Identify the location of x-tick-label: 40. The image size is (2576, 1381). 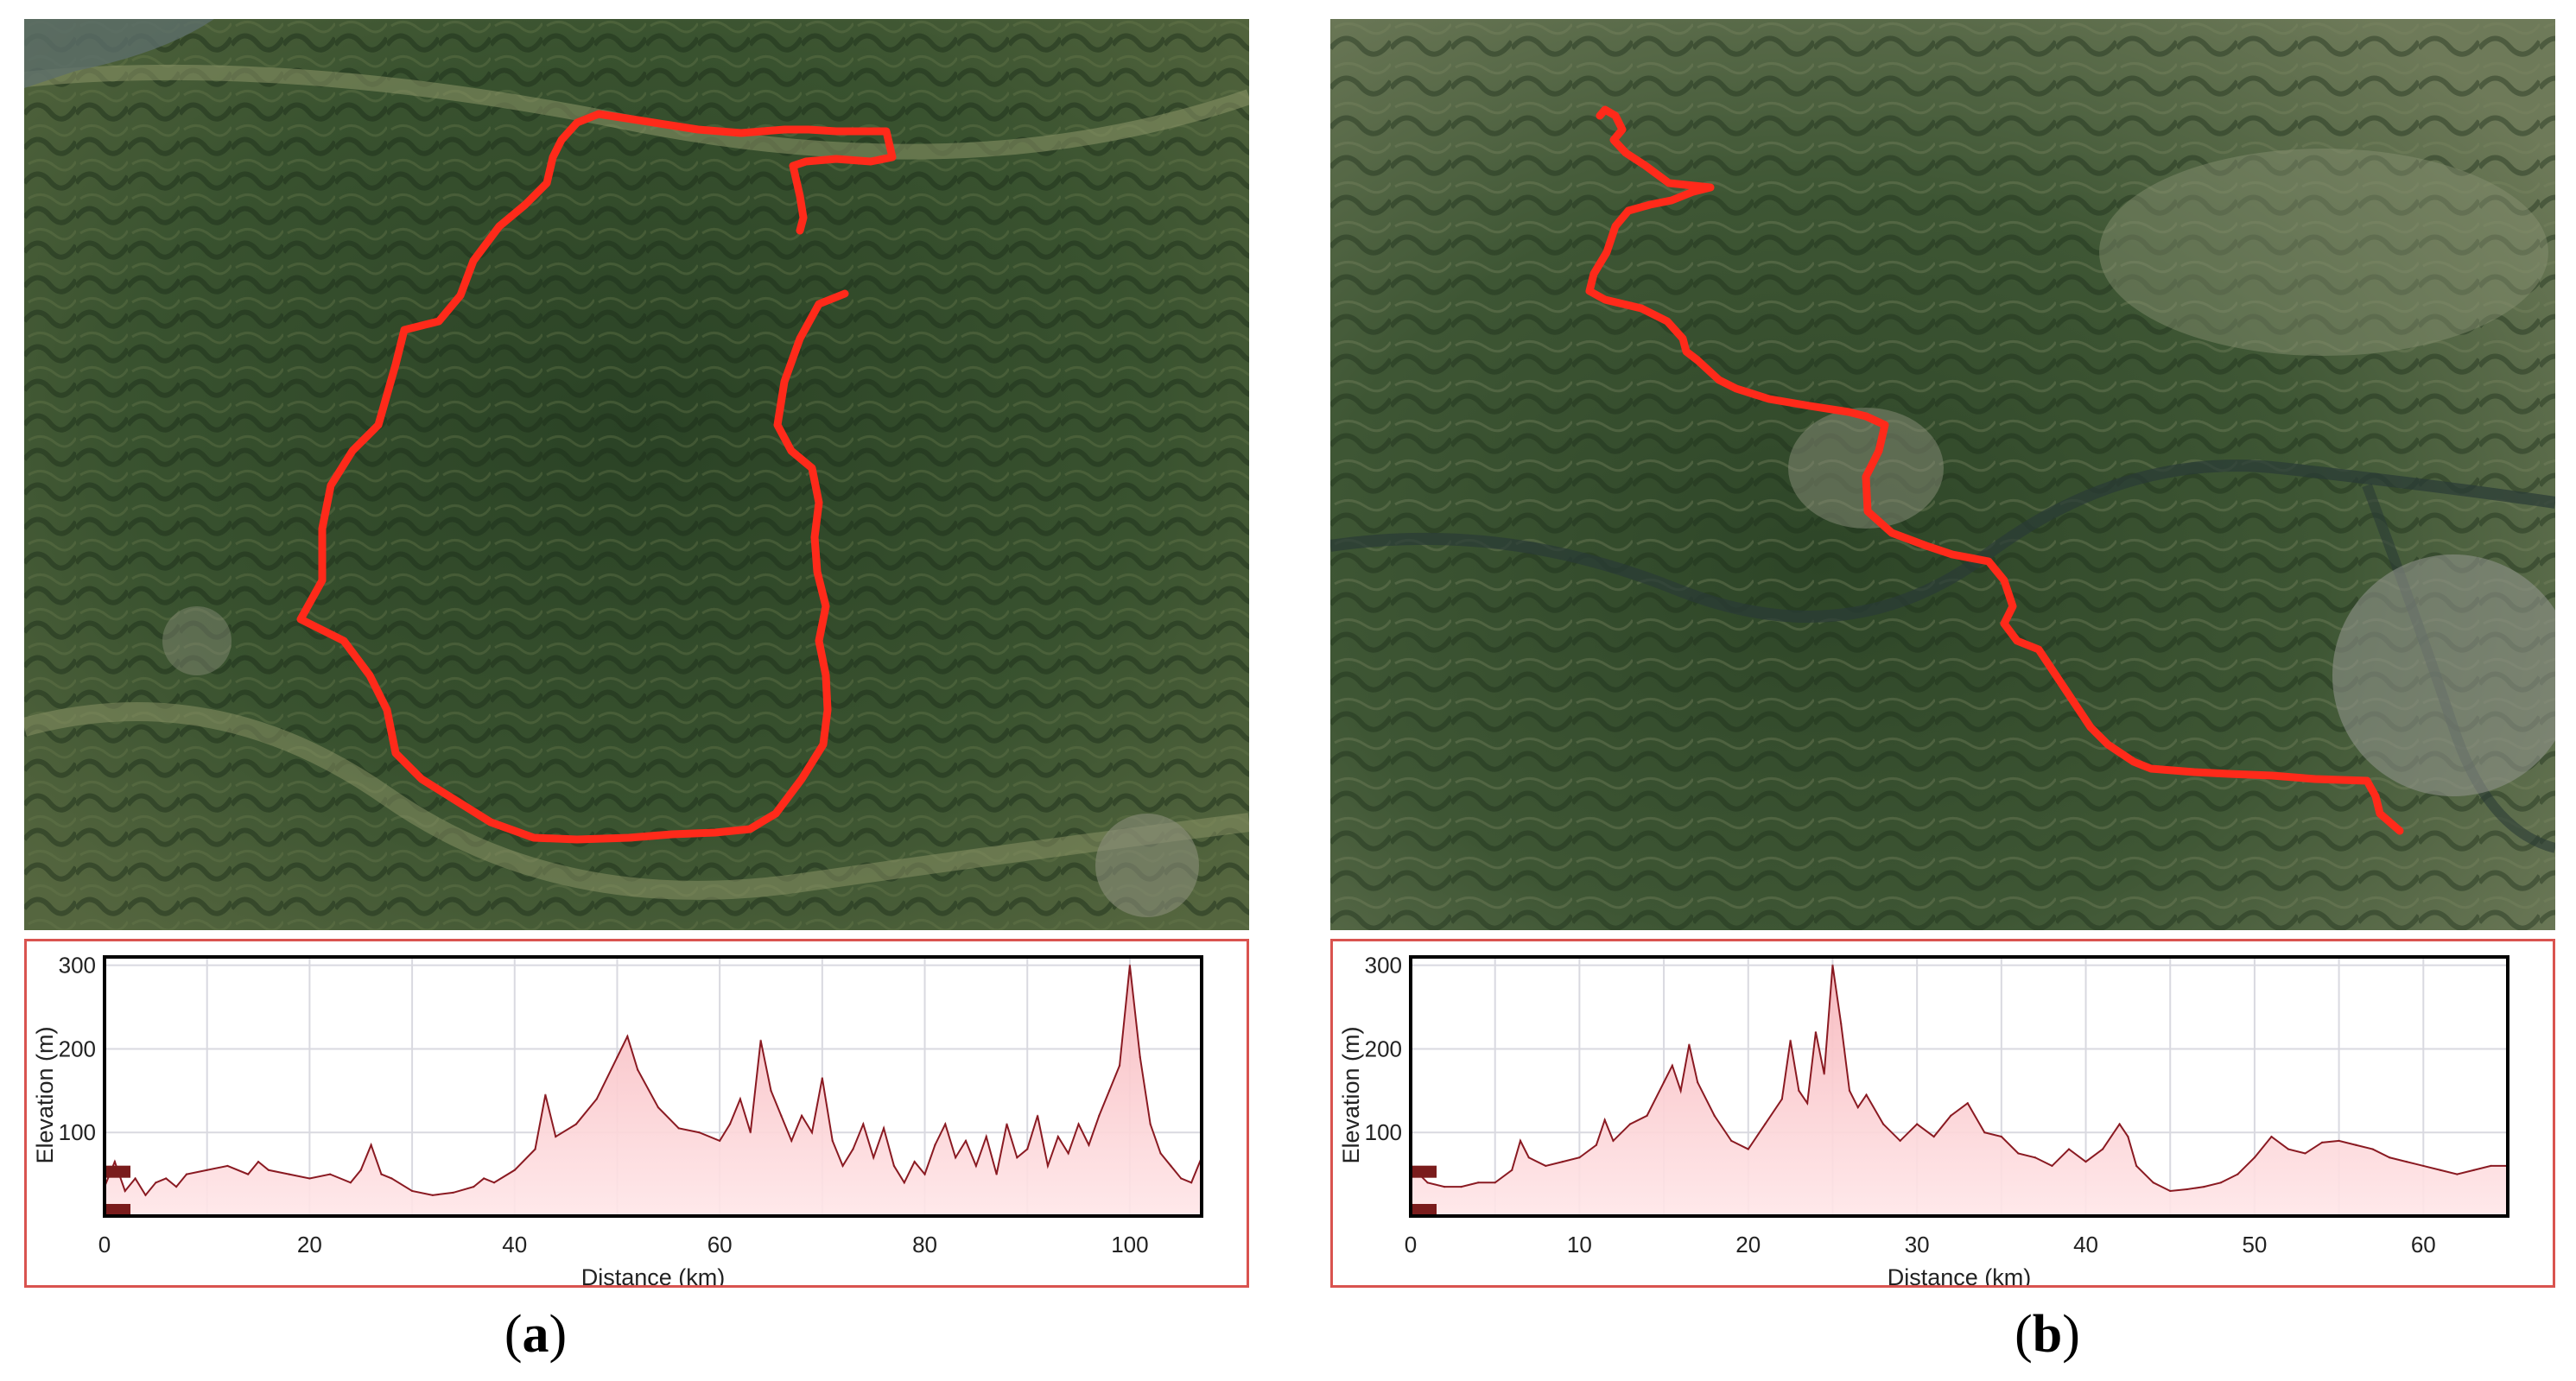
(2085, 1244).